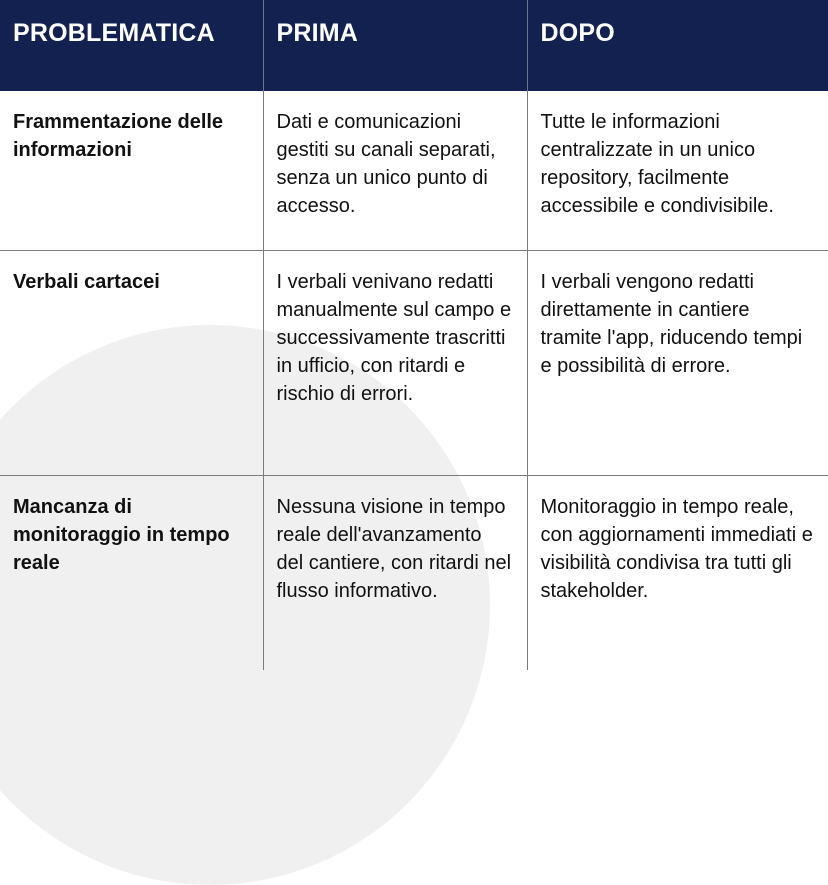 The height and width of the screenshot is (885, 828). I want to click on cell-text: Verbali cartacei, so click(86, 281).